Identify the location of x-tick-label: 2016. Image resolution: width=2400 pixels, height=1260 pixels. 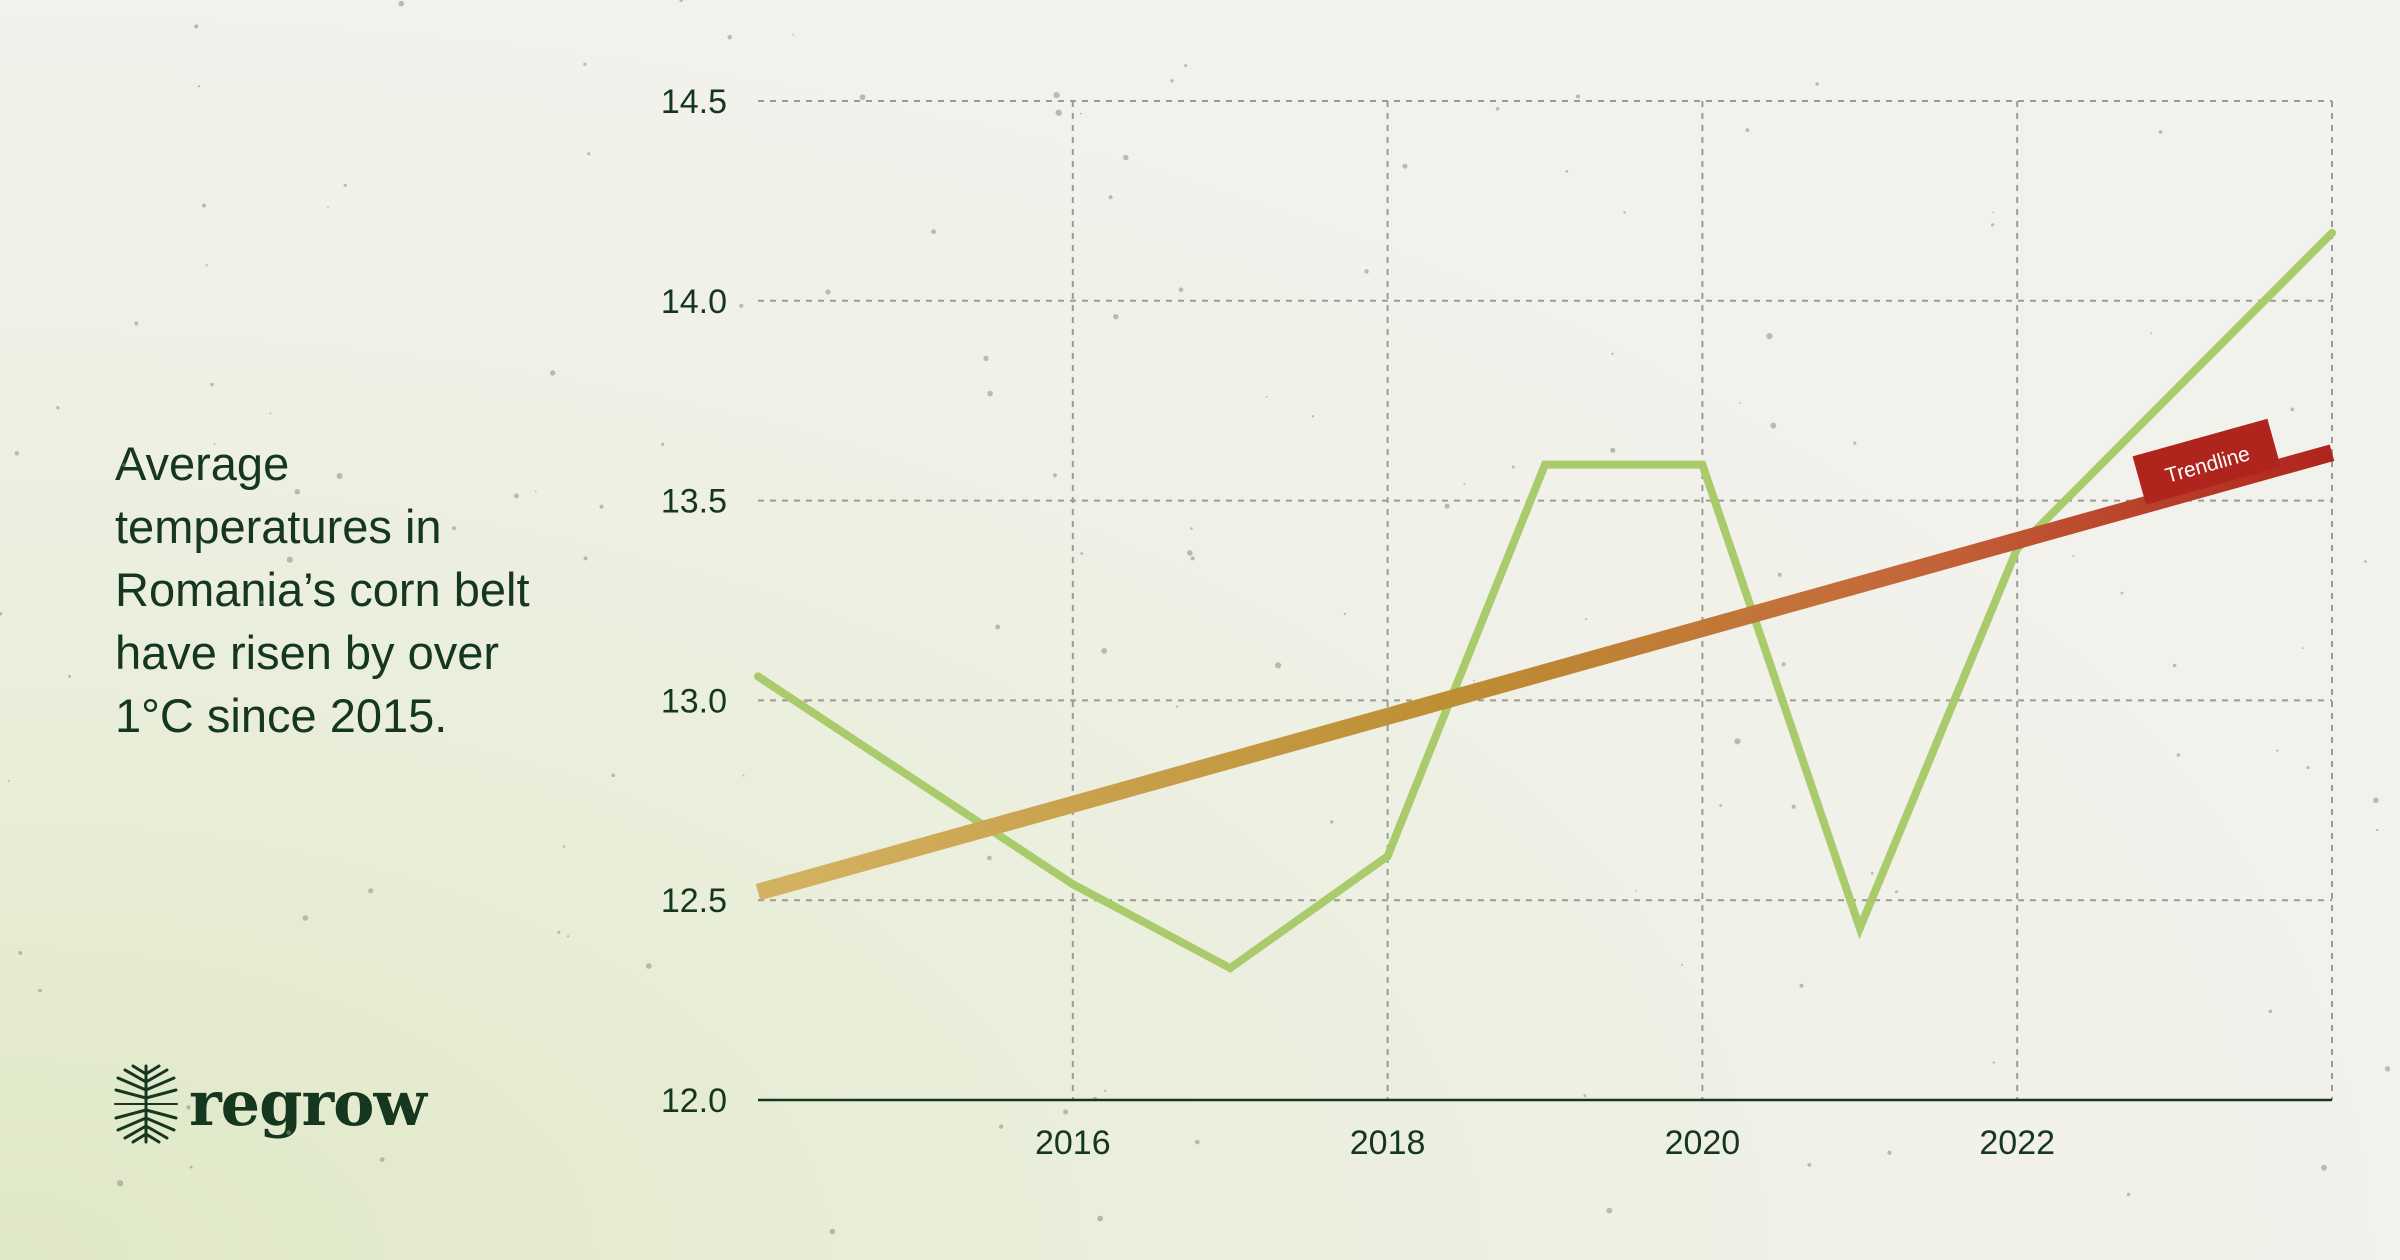
(1073, 1143).